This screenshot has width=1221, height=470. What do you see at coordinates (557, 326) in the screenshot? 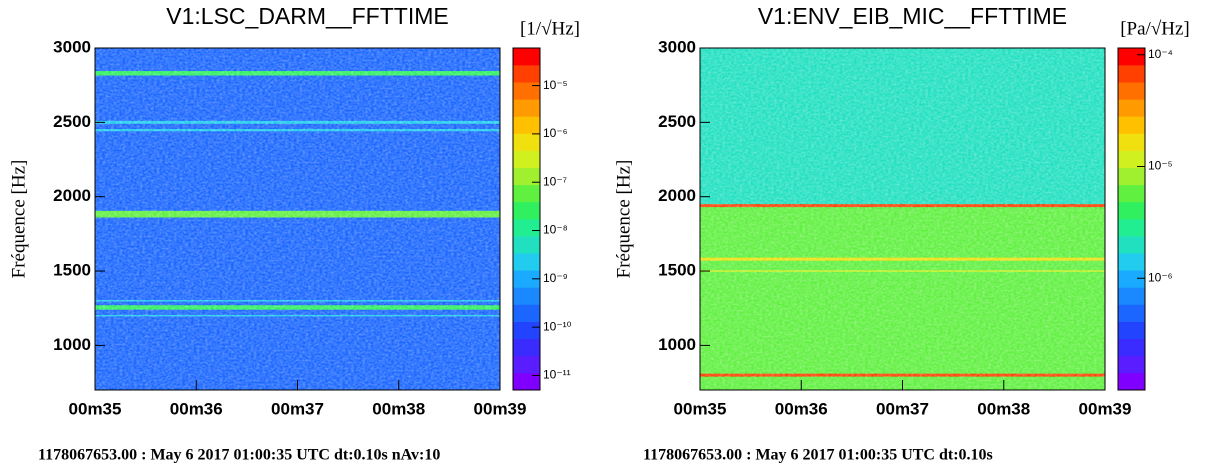
I see `colorbar-tick-label: 10⁻¹⁰` at bounding box center [557, 326].